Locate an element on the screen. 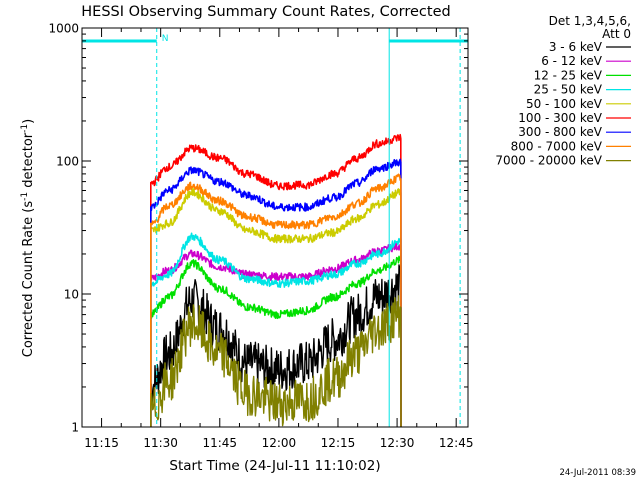 The image size is (640, 480). y-tick-label: 100 is located at coordinates (67, 162).